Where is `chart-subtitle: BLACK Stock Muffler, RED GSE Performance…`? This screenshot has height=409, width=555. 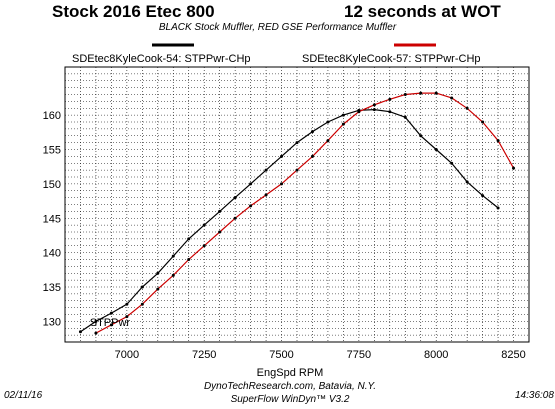
chart-subtitle: BLACK Stock Muffler, RED GSE Performance… is located at coordinates (277, 27).